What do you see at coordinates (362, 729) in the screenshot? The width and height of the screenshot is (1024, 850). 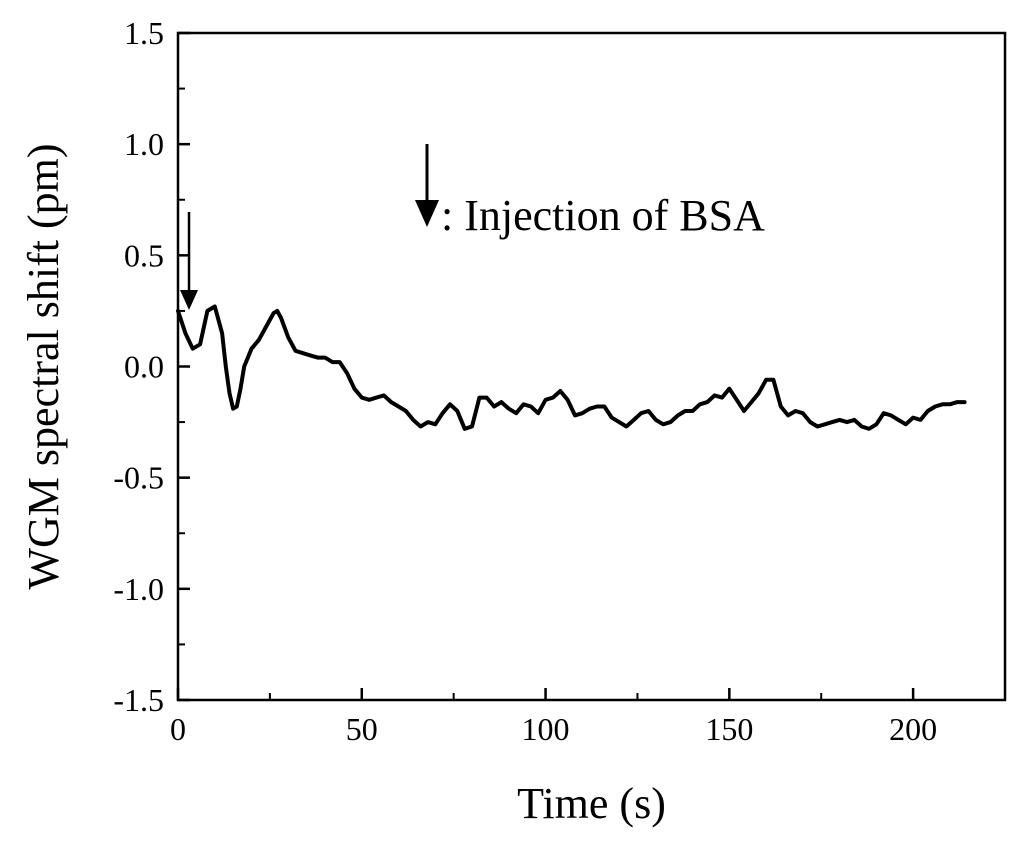 I see `x-tick-label: 50` at bounding box center [362, 729].